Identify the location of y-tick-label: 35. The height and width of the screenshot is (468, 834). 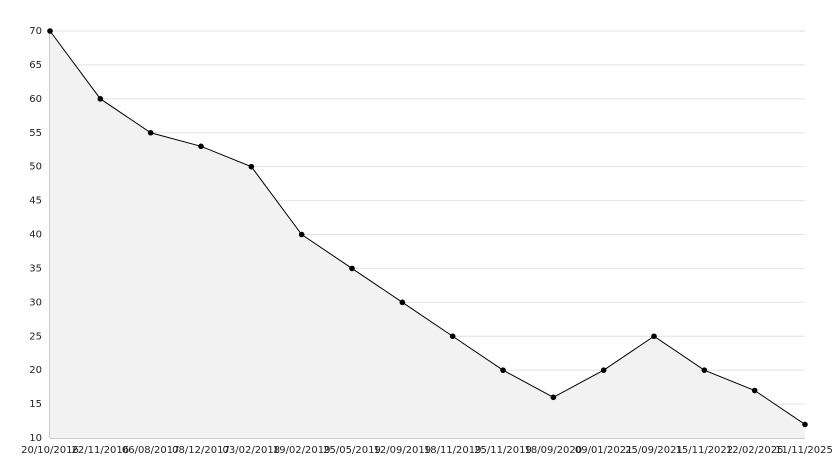
(35, 268).